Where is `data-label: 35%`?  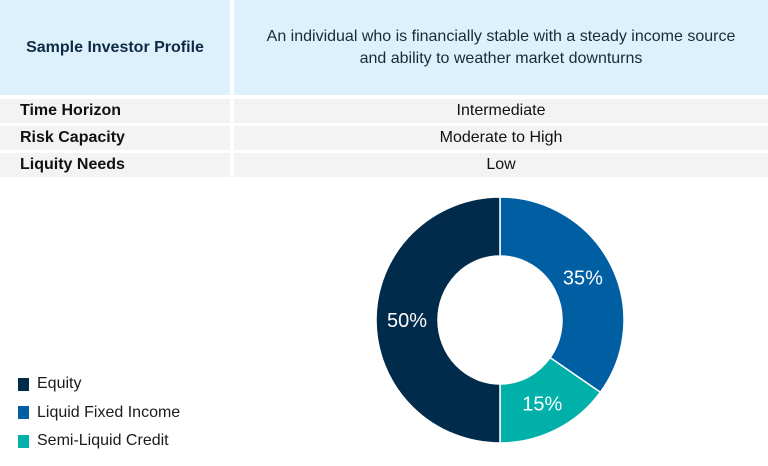
data-label: 35% is located at coordinates (583, 279).